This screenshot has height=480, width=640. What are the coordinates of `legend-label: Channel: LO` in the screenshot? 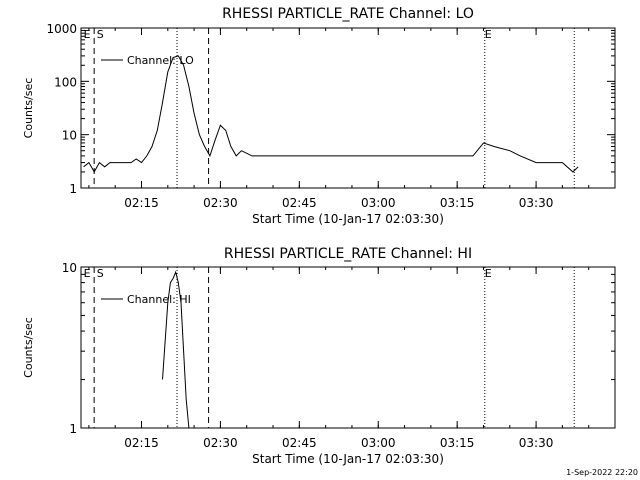 It's located at (160, 60).